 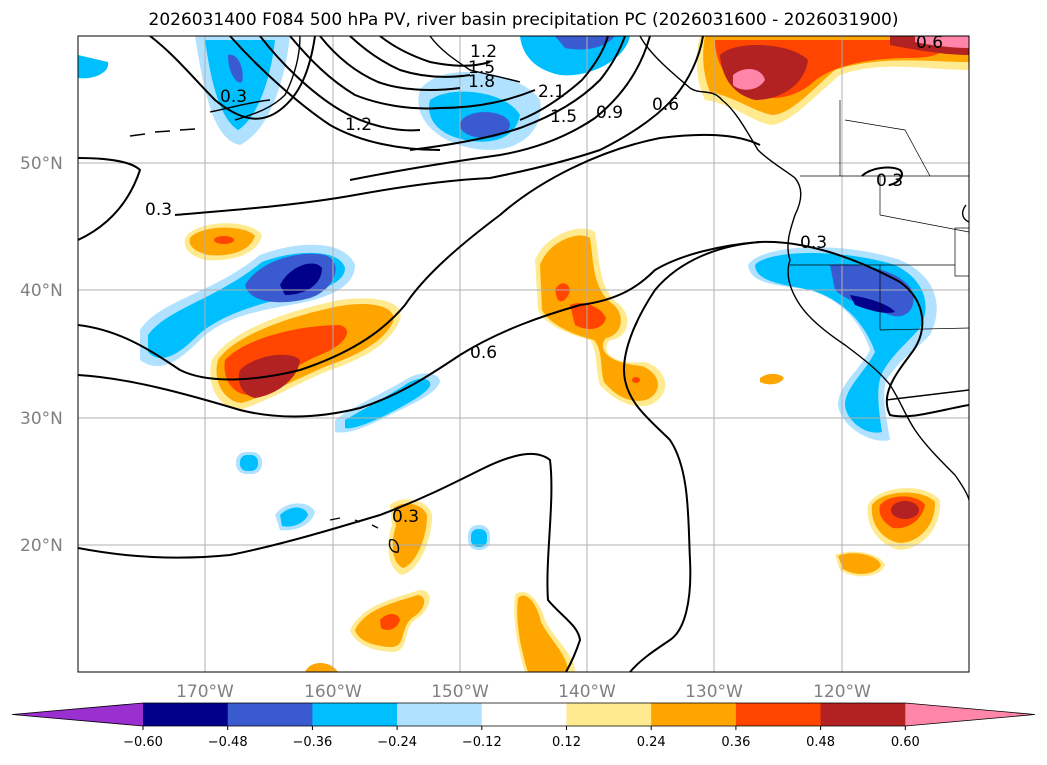 What do you see at coordinates (651, 742) in the screenshot?
I see `colorbar-tick-label: 0.24` at bounding box center [651, 742].